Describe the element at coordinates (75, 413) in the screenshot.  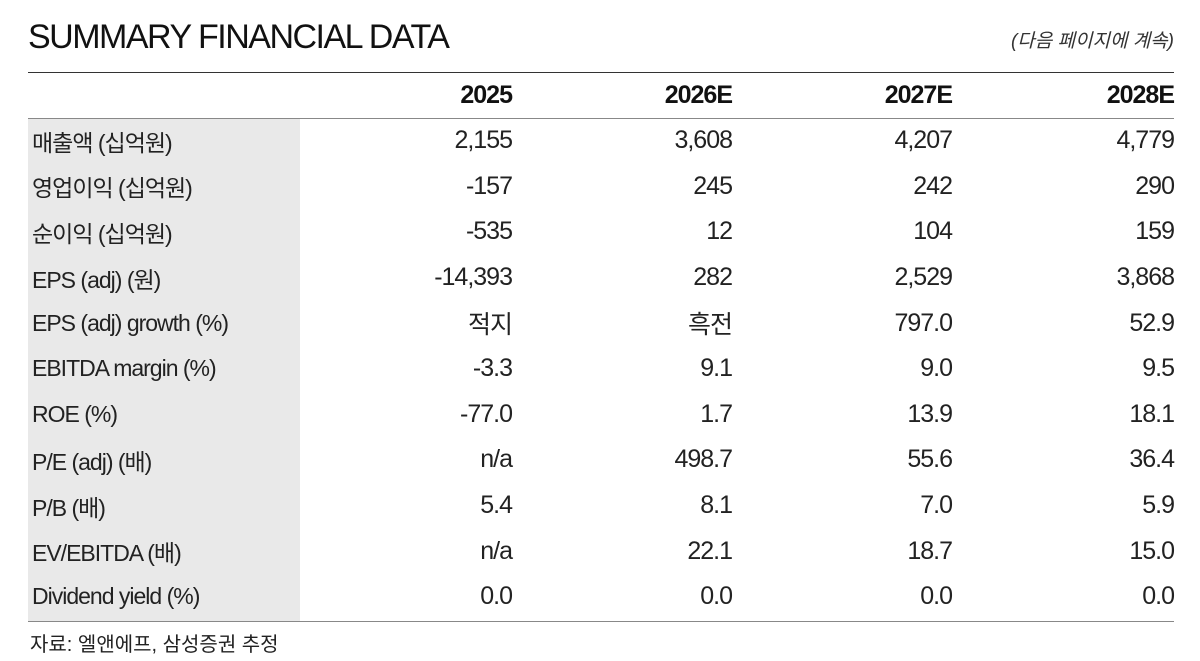
I see `row-label: ROE (%)` at that location.